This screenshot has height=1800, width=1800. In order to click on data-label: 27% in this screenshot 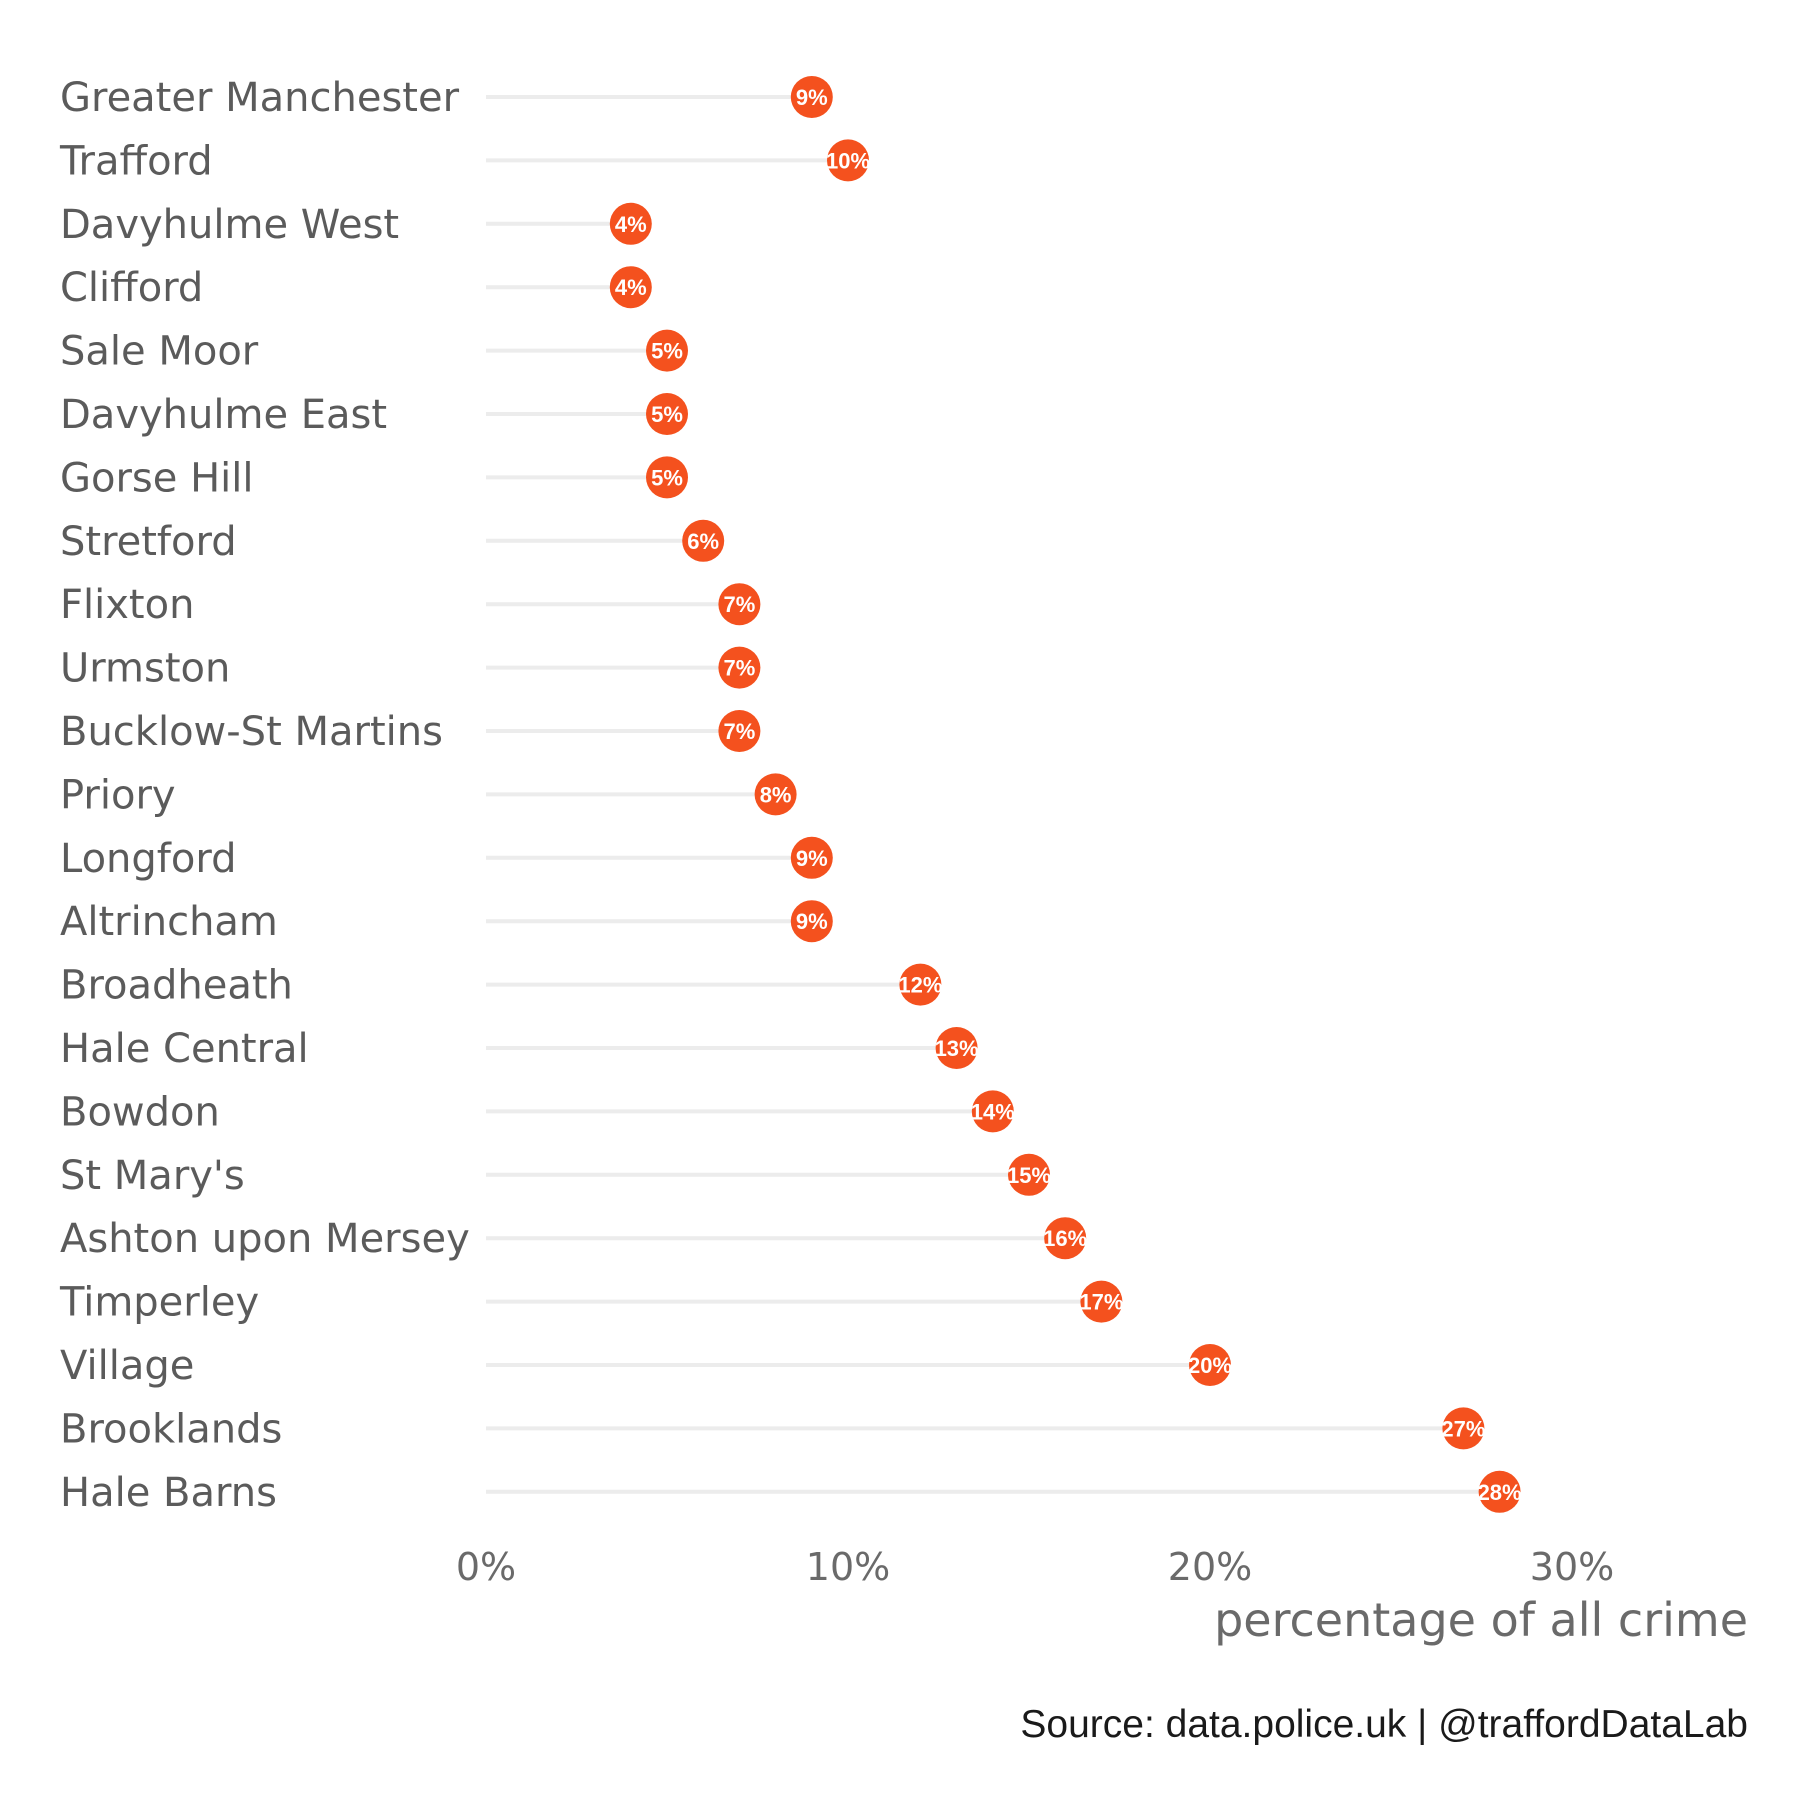, I will do `click(1463, 1428)`.